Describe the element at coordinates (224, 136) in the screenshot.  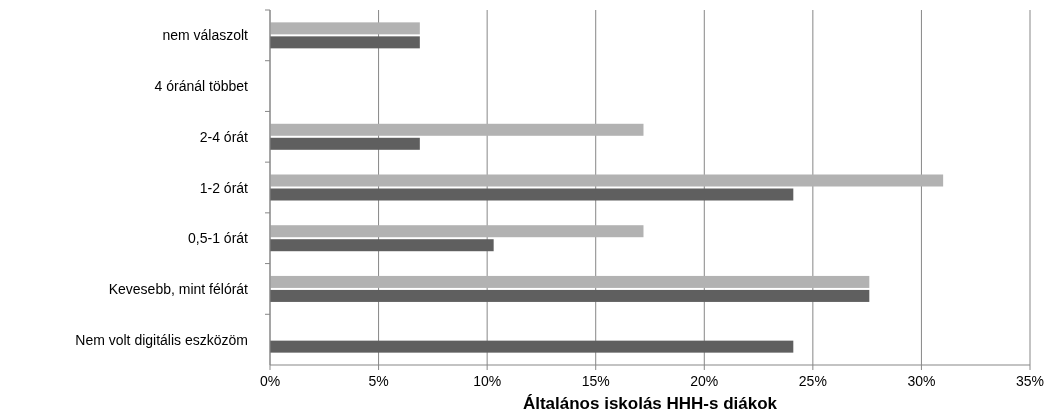
I see `y-tick-label: 2-4 órát` at that location.